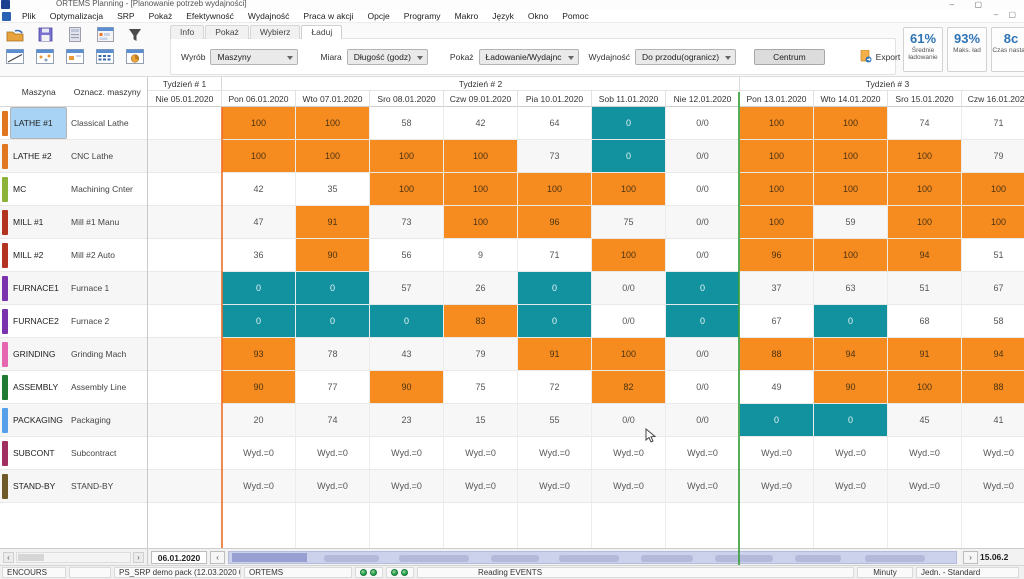 The width and height of the screenshot is (1024, 579). I want to click on grid-cell: 20, so click(259, 420).